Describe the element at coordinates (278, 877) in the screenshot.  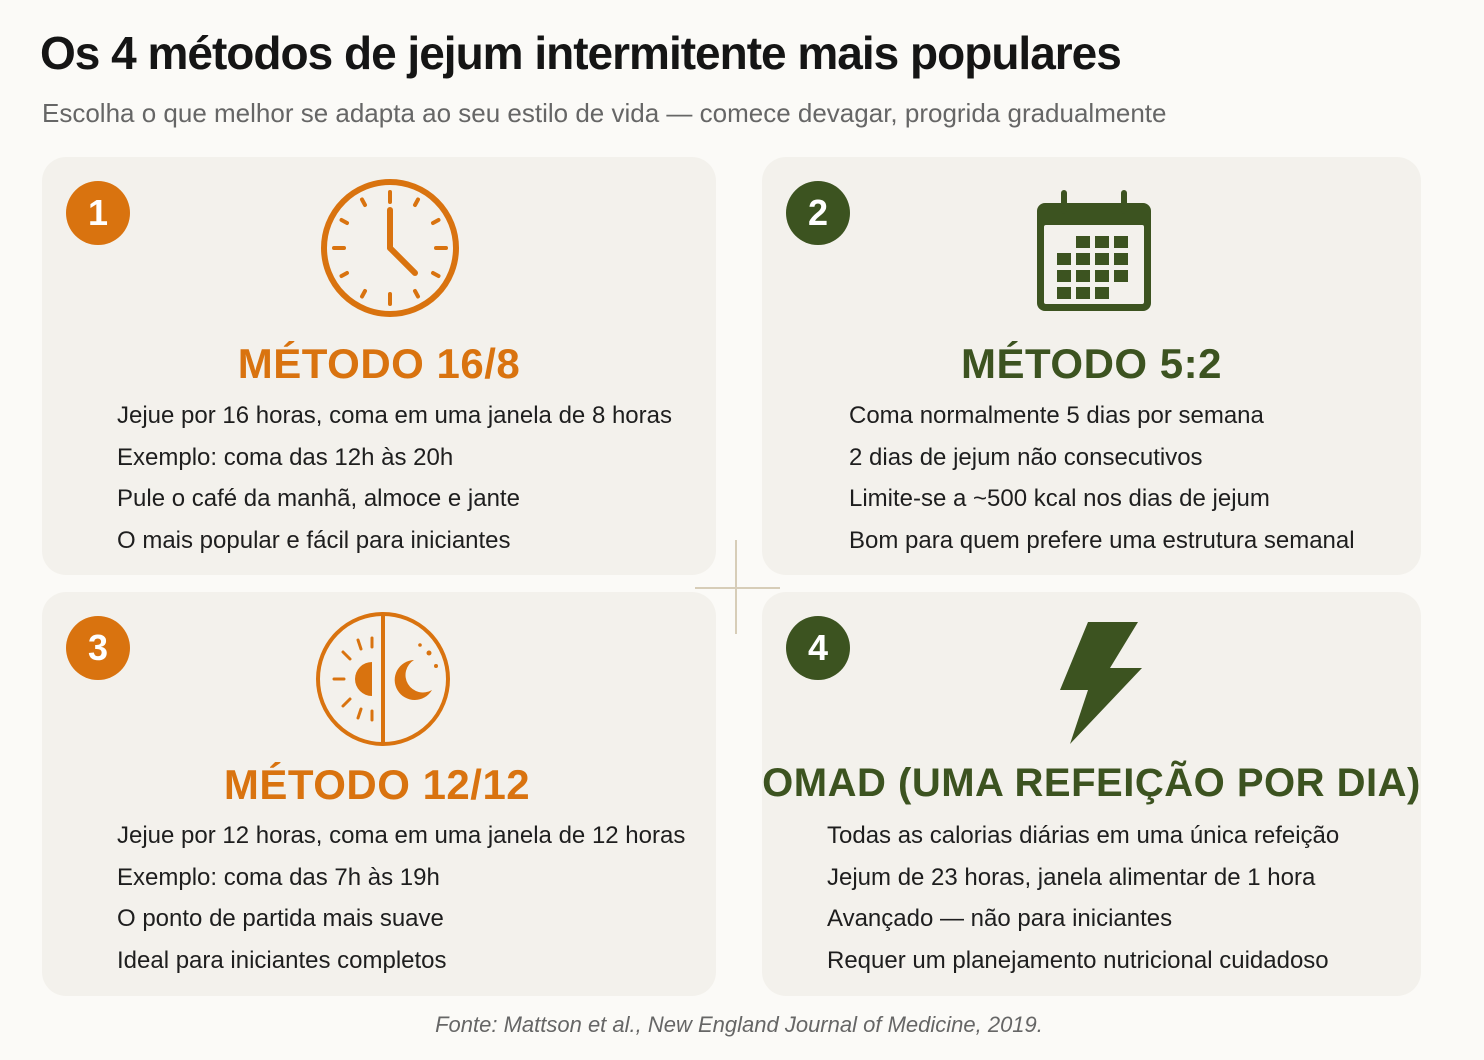
I see `description-line: Exemplo: coma das 7h às 19h` at that location.